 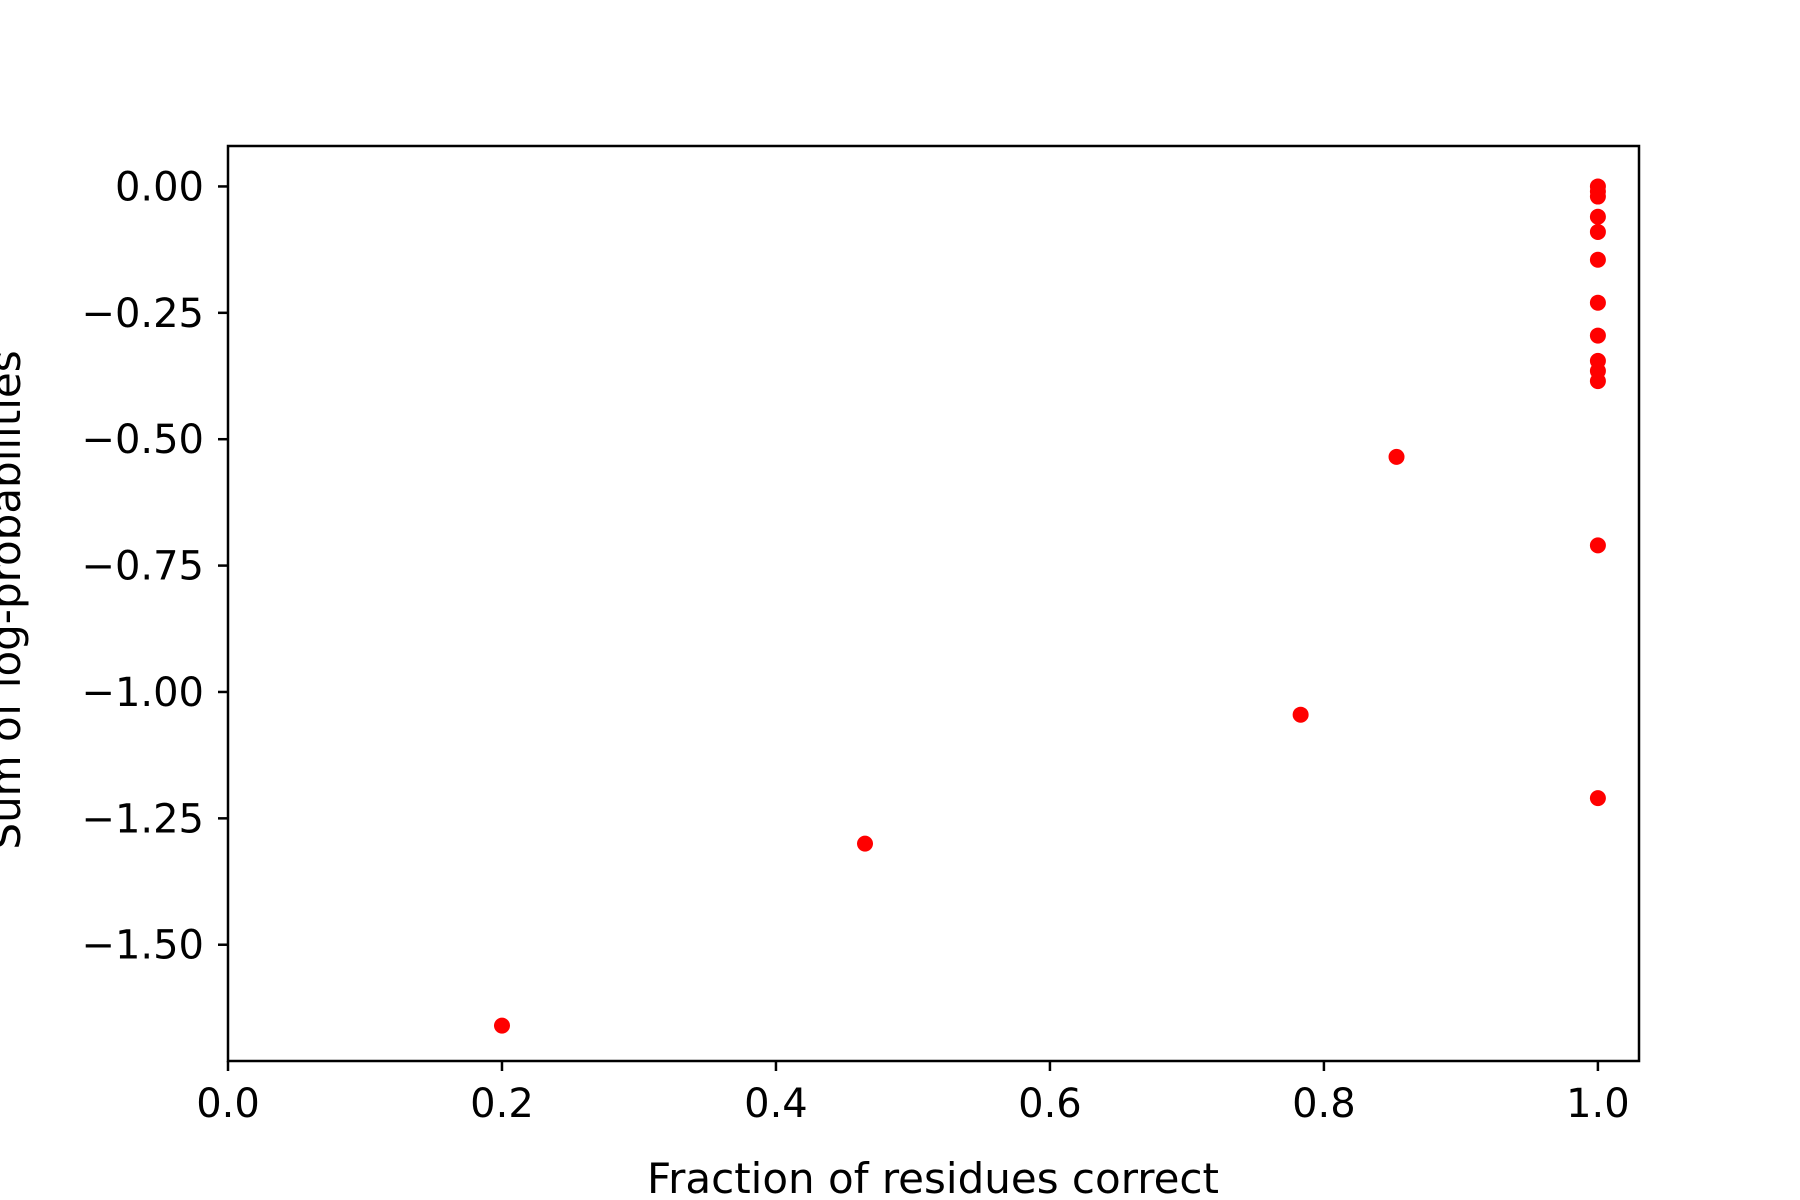 I want to click on y-axis: 0.00 −0.25 −0.50 −0.75 −1.00 −1.25 −1.50, so click(x=154, y=566).